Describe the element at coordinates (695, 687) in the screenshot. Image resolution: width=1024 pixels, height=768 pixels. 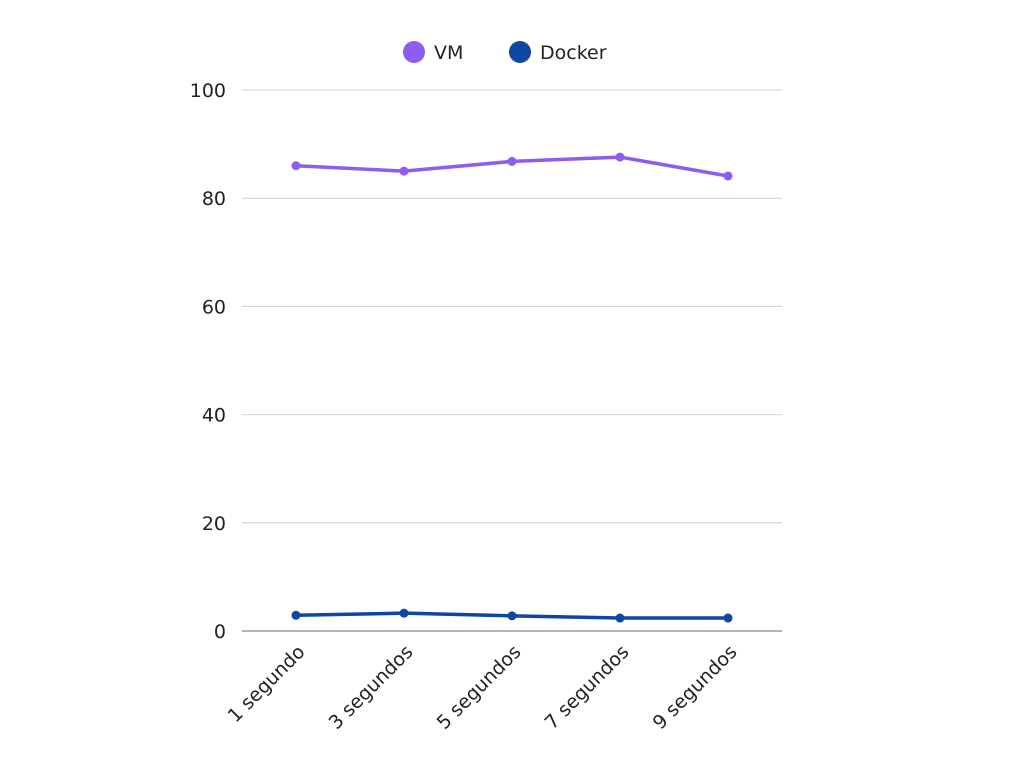
I see `x-tick-label: 9 segundos` at that location.